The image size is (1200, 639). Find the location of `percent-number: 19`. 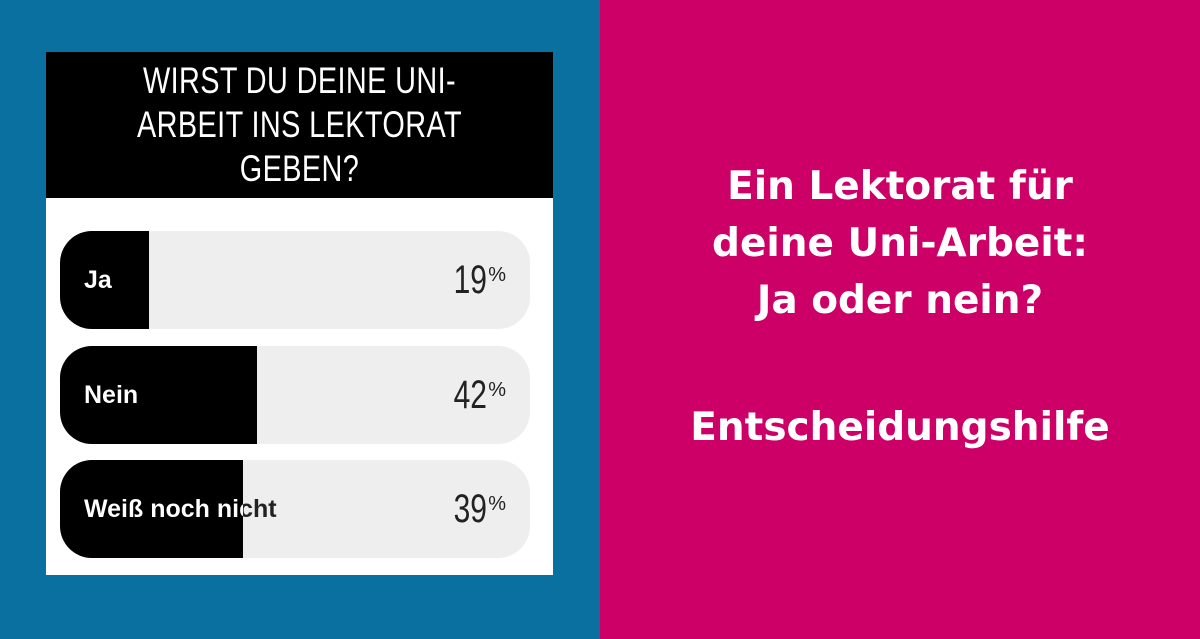

percent-number: 19 is located at coordinates (470, 279).